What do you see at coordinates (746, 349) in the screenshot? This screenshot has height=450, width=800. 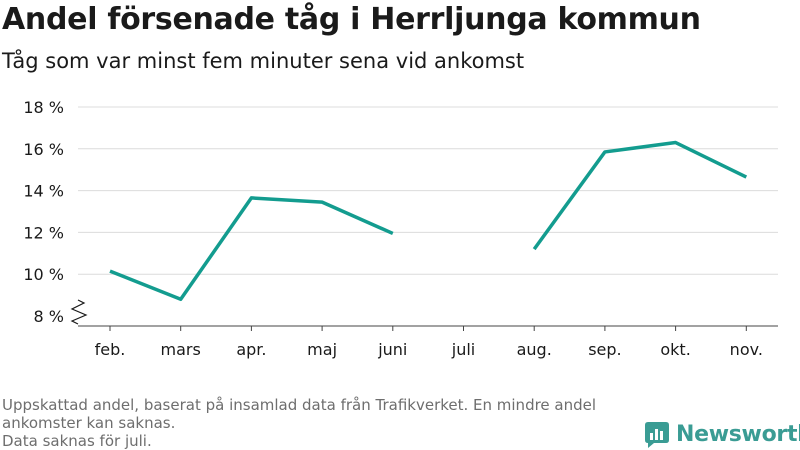 I see `x-tick-label: nov.` at bounding box center [746, 349].